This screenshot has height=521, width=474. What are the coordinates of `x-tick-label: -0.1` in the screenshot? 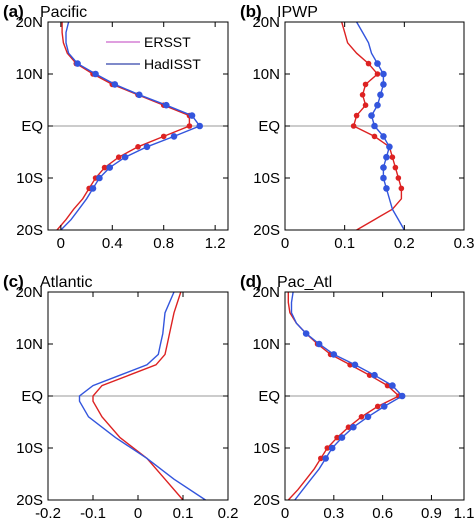 It's located at (93, 513).